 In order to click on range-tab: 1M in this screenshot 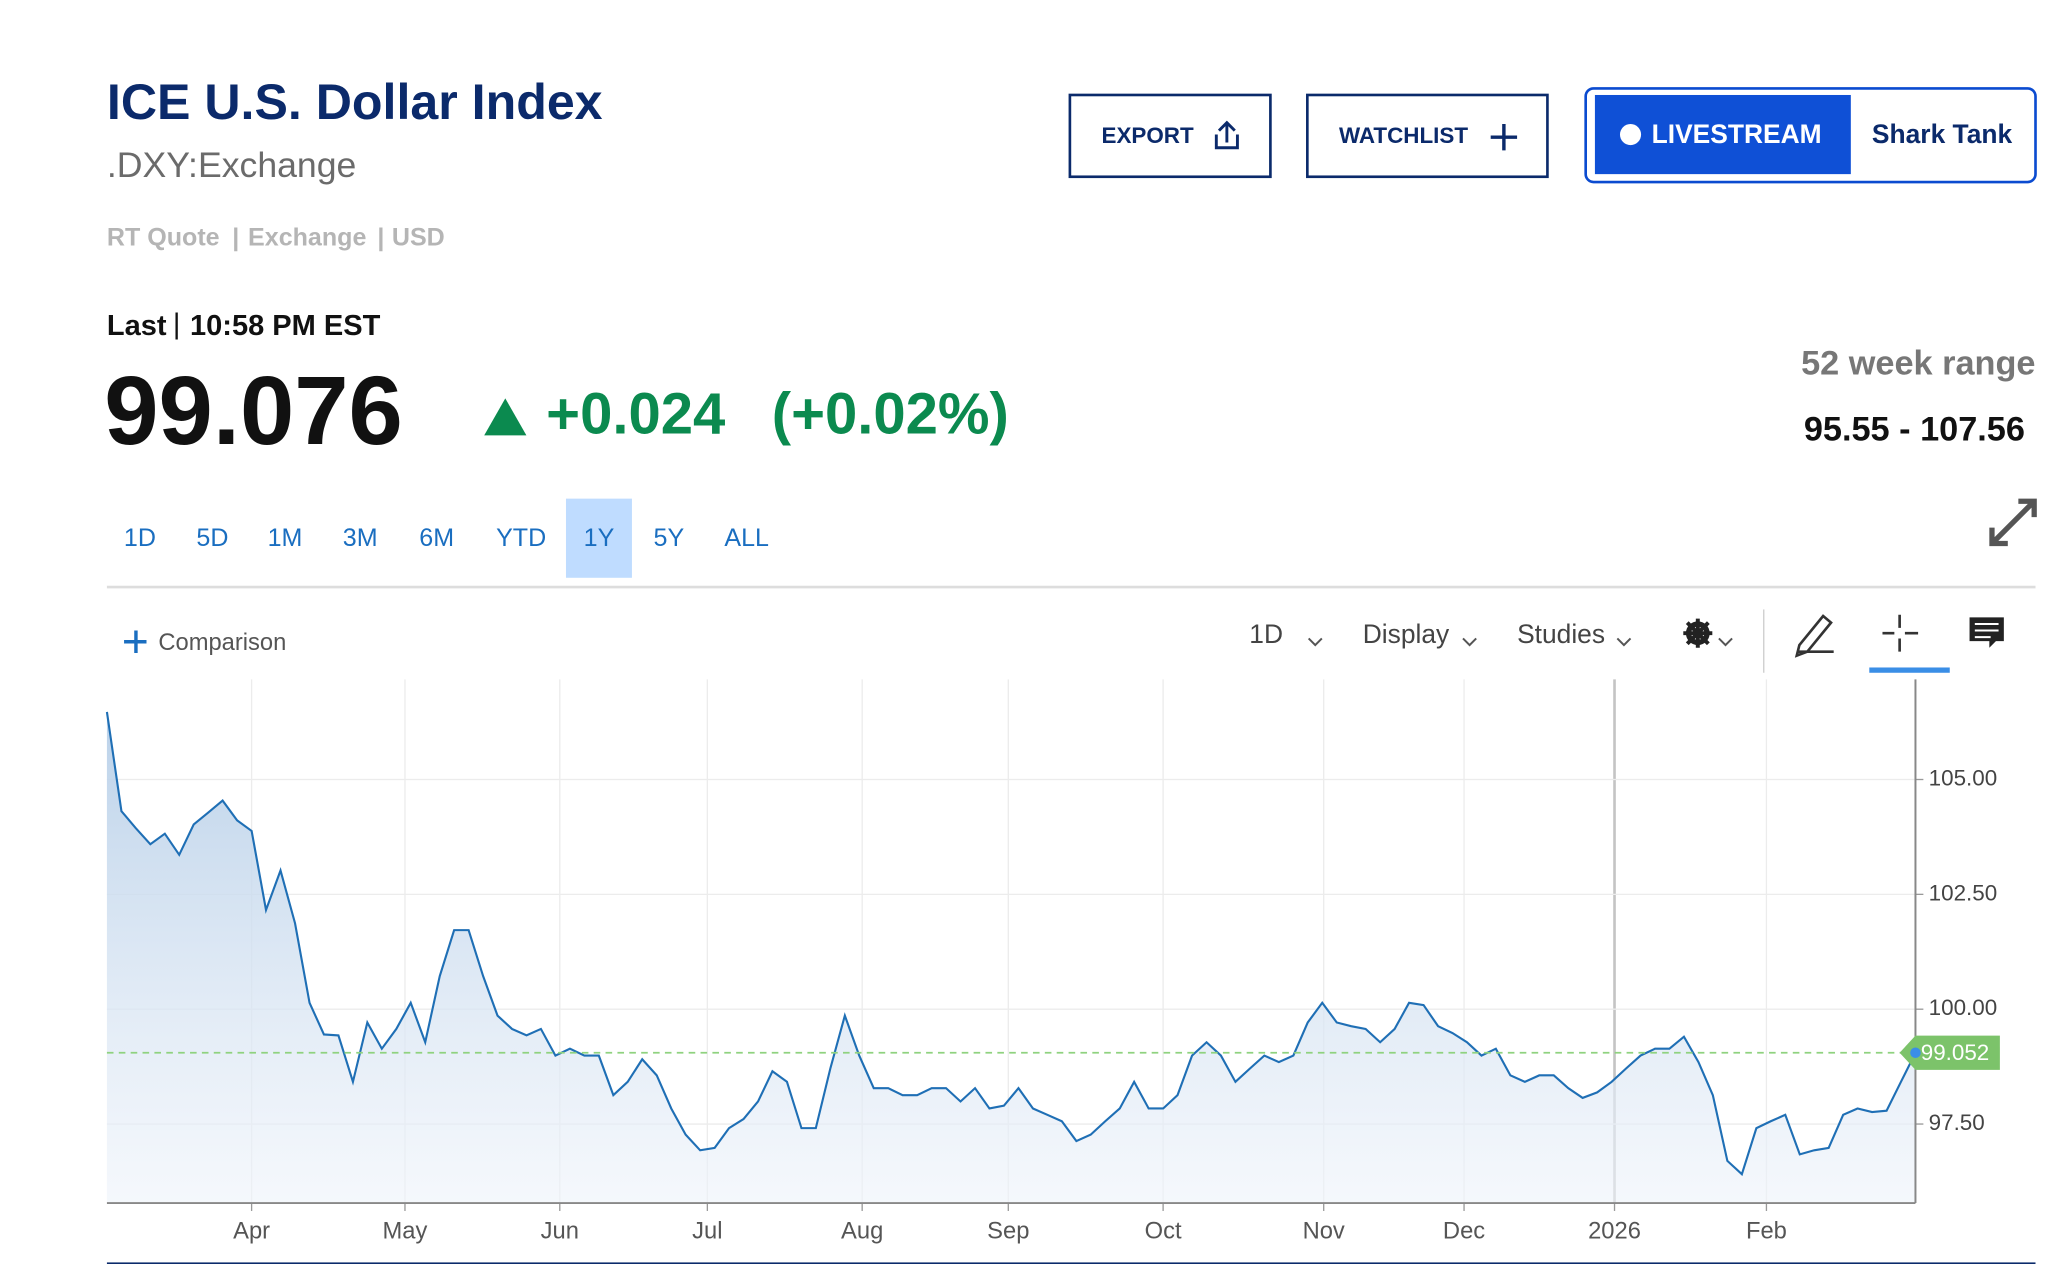, I will do `click(285, 538)`.